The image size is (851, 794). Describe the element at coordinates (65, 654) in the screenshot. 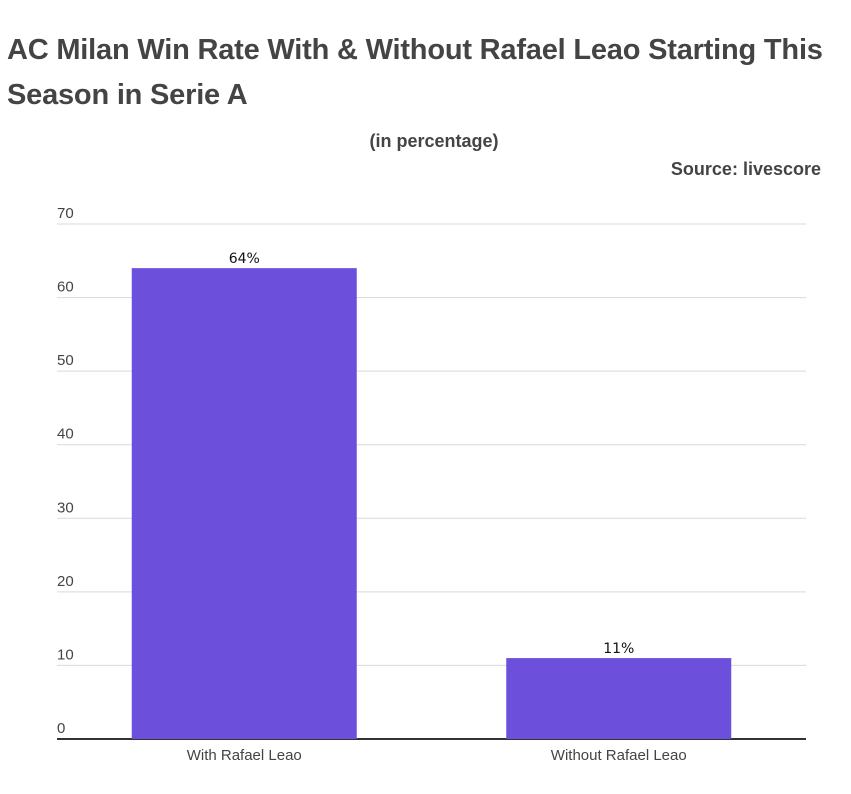

I see `y-tick-label: 10` at that location.